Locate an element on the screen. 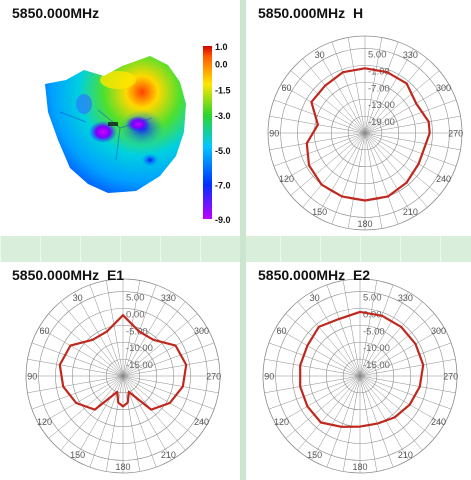 The height and width of the screenshot is (480, 471). polar-e1-title: 5850.000MHz E1 is located at coordinates (68, 275).